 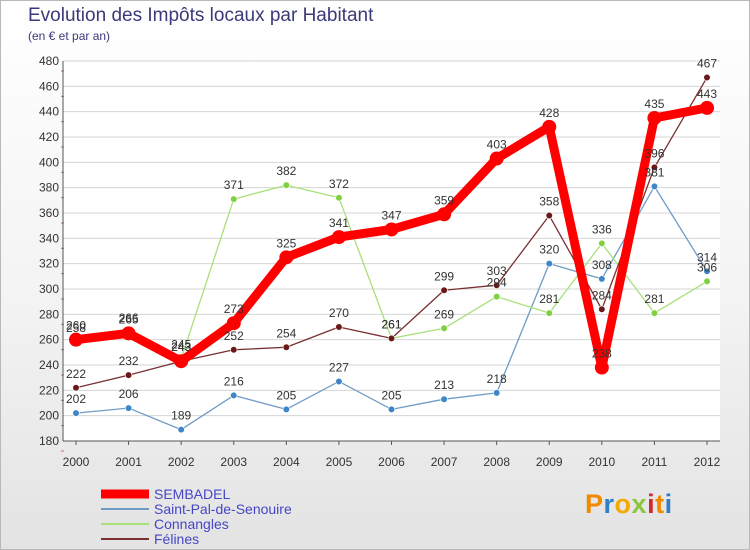 I want to click on data-label: 403, so click(x=497, y=145).